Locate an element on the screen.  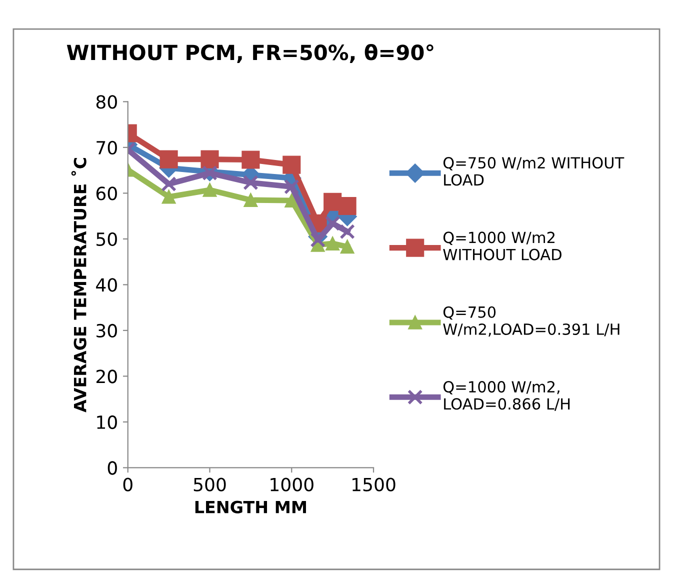
legend-label: Q=750 W/m2 WITHOUT LOAD is located at coordinates (533, 171).